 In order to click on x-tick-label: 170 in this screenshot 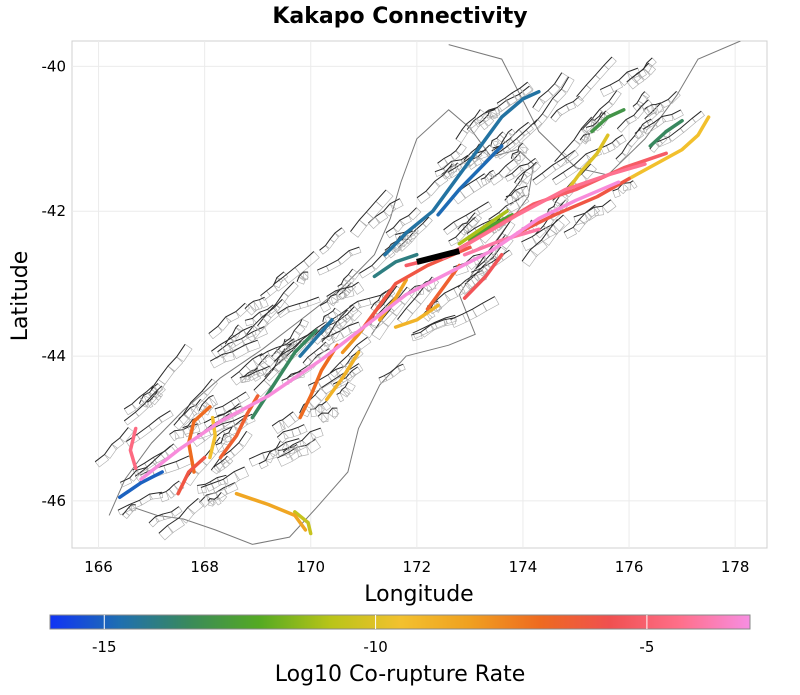, I will do `click(310, 567)`.